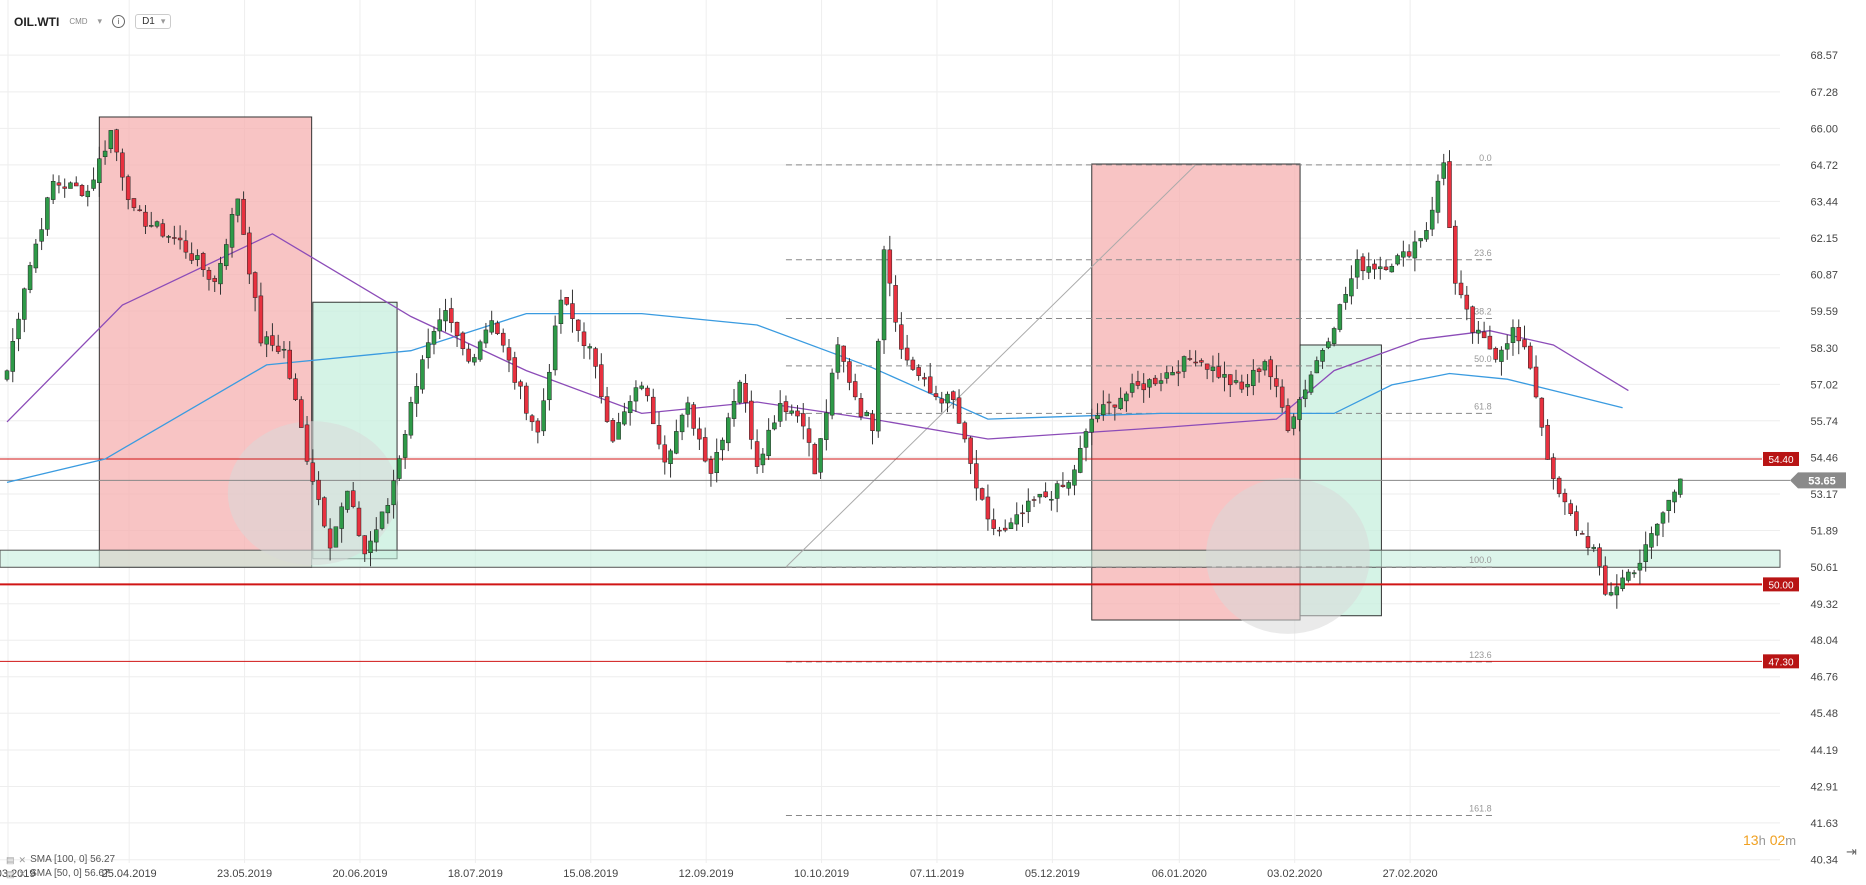 Image resolution: width=1866 pixels, height=885 pixels. I want to click on legend-item-sma50: ▤ ✕ SMA [50, 0] 56.67, so click(60, 874).